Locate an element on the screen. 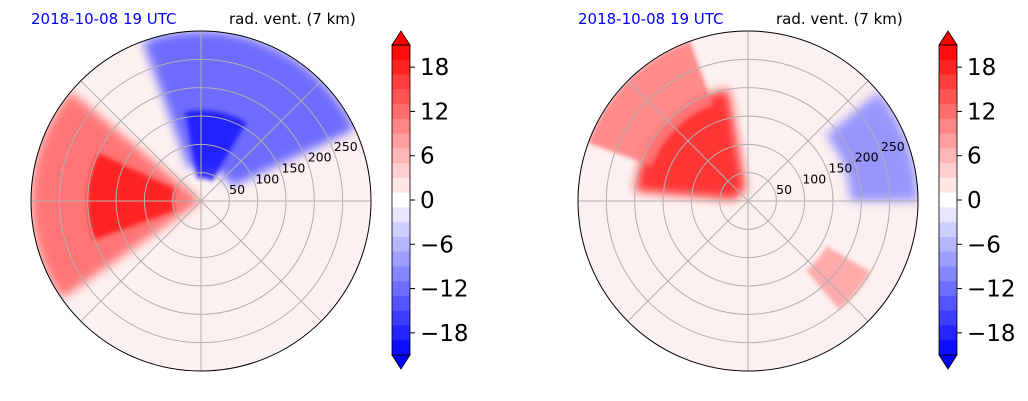 The height and width of the screenshot is (401, 1028). panel-2-date-label: 2018-10-08 19 UTC is located at coordinates (651, 19).